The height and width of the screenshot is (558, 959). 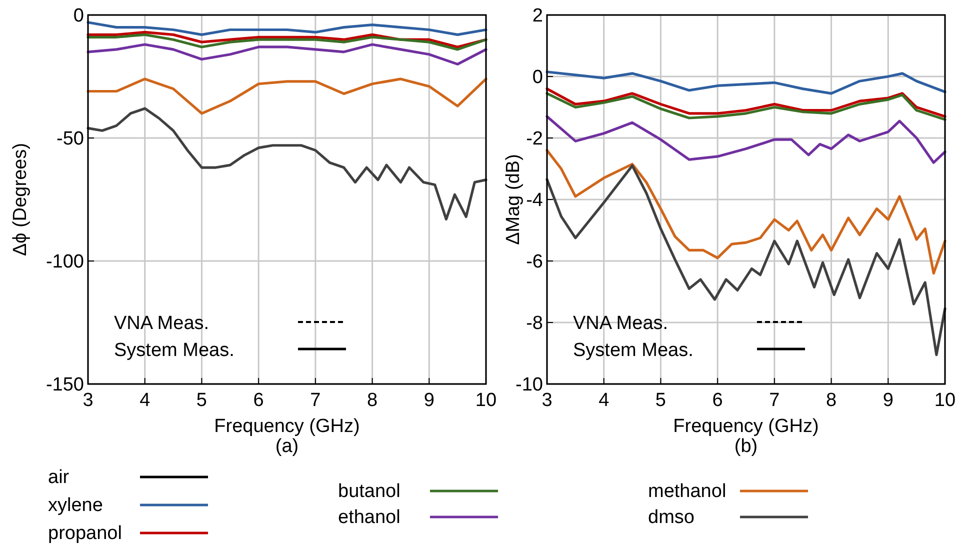 I want to click on y-tick-label: -6, so click(x=534, y=262).